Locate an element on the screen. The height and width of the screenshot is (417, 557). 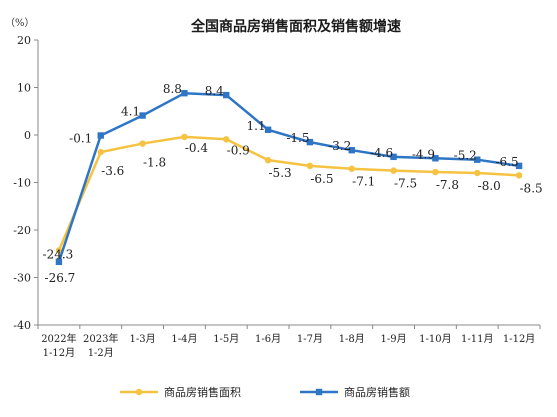
y-tick-label: -30 is located at coordinates (22, 278).